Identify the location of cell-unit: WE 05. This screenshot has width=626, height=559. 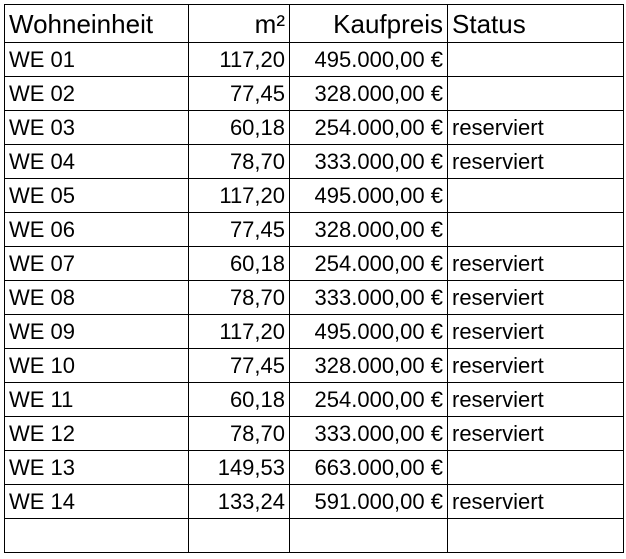
(96, 195).